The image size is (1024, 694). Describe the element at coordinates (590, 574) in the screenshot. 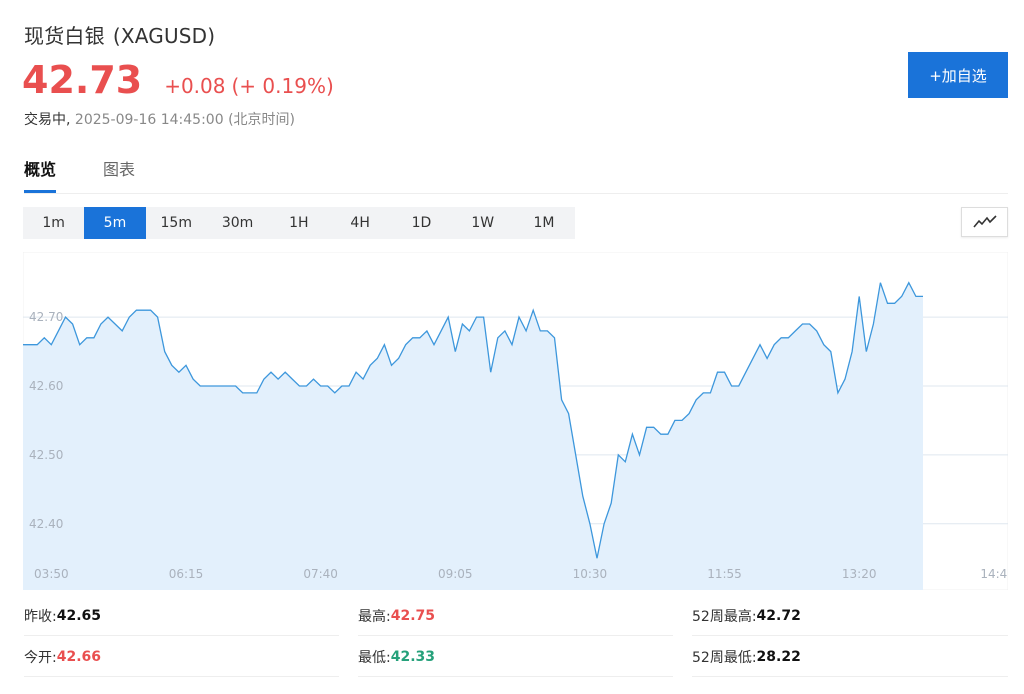

I see `x-tick-label: 10:30` at that location.